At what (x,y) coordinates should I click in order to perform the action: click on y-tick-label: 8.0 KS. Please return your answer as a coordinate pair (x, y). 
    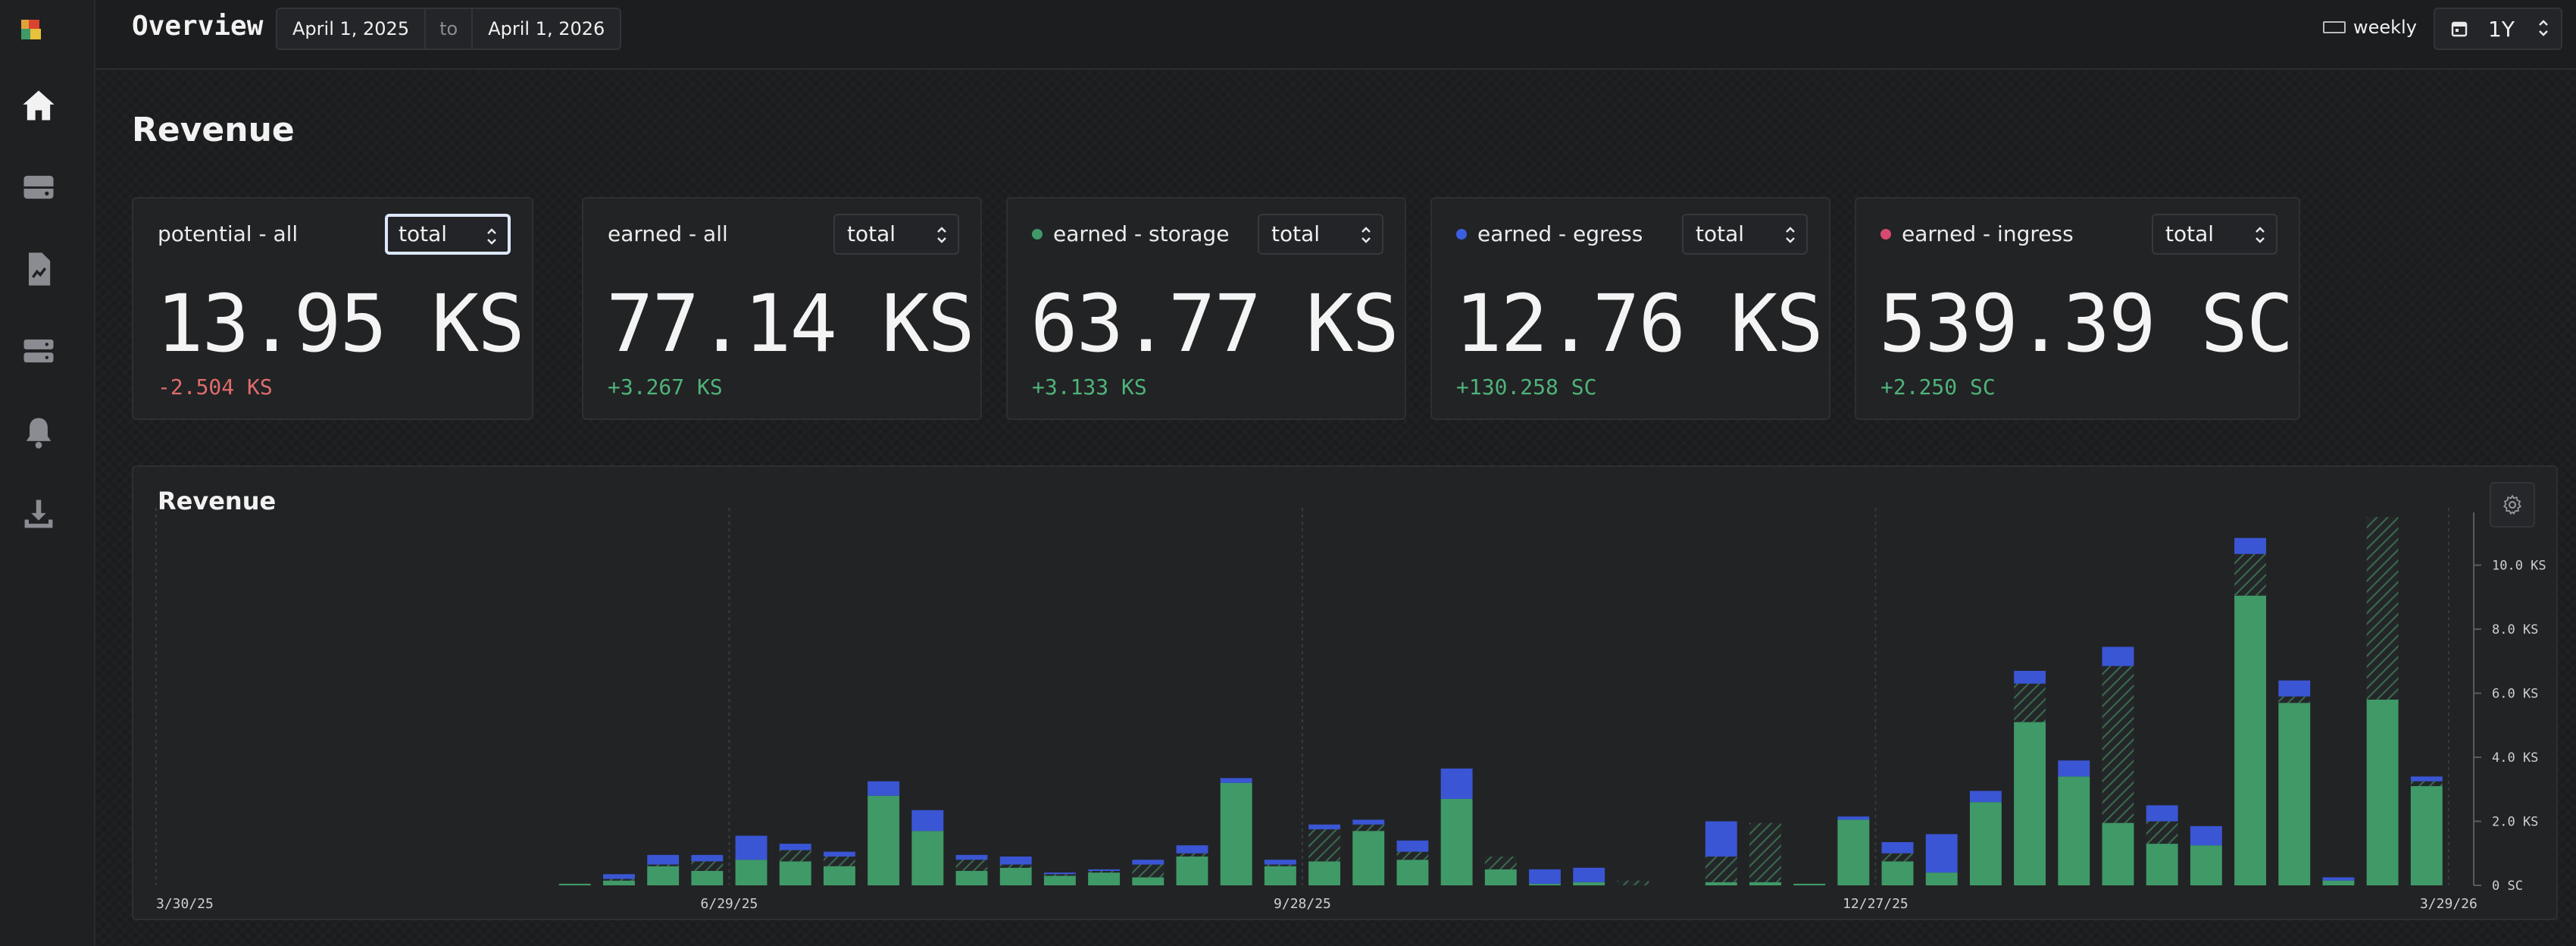
    Looking at the image, I should click on (2515, 629).